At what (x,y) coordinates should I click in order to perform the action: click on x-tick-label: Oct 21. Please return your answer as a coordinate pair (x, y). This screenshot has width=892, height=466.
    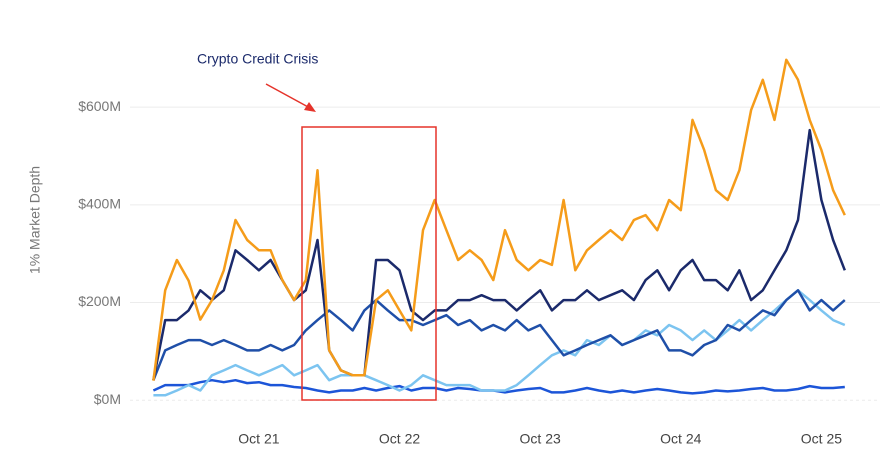
    Looking at the image, I should click on (258, 439).